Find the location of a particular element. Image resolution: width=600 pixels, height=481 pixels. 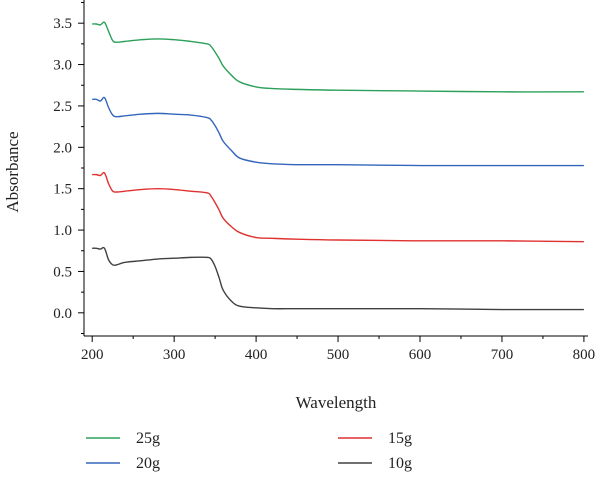

series-line-25g is located at coordinates (338, 57).